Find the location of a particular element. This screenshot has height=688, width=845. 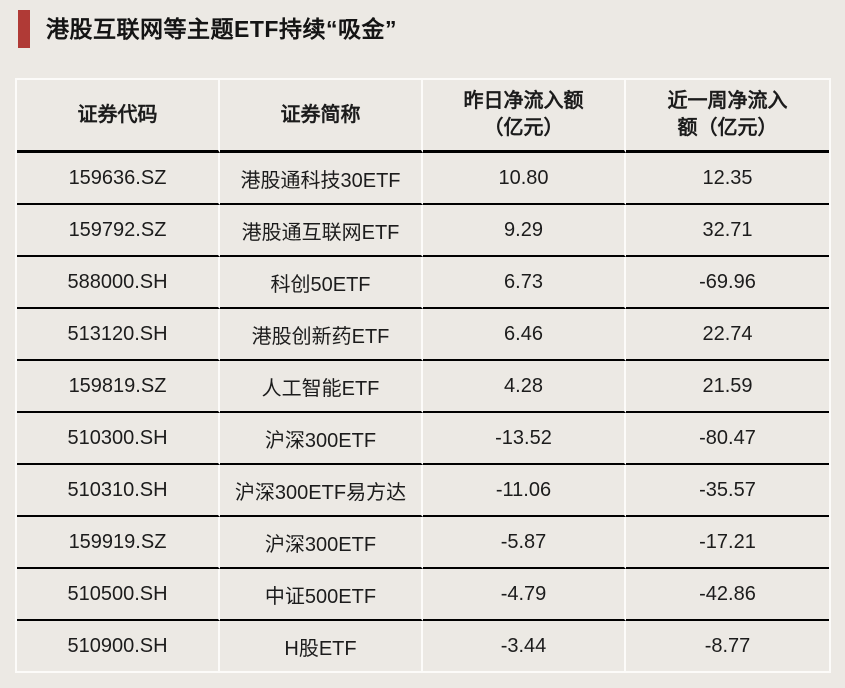

table-row: 588000.SH 科创50ETF 6.73 -69.96 is located at coordinates (423, 283).